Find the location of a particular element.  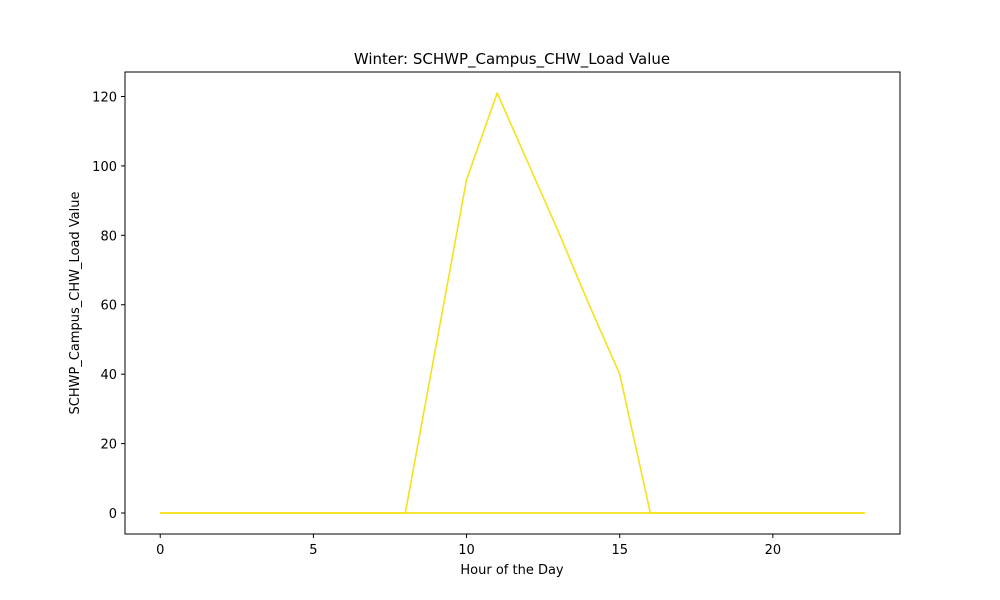

y-tick-label: 60 is located at coordinates (108, 306).